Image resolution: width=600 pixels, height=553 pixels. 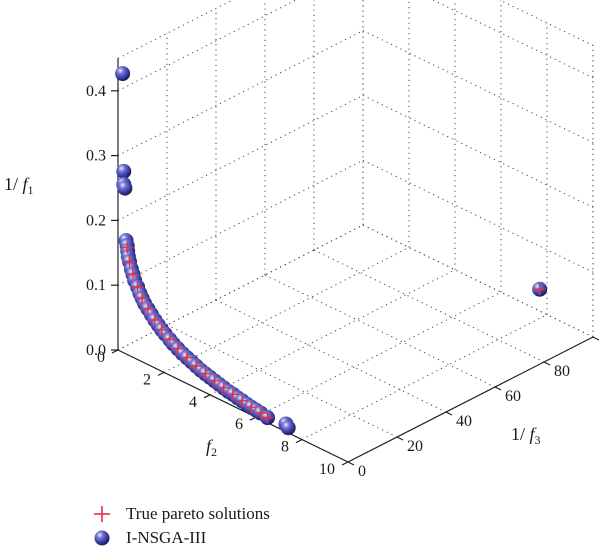 I want to click on x-axis-label: f2, so click(x=211, y=447).